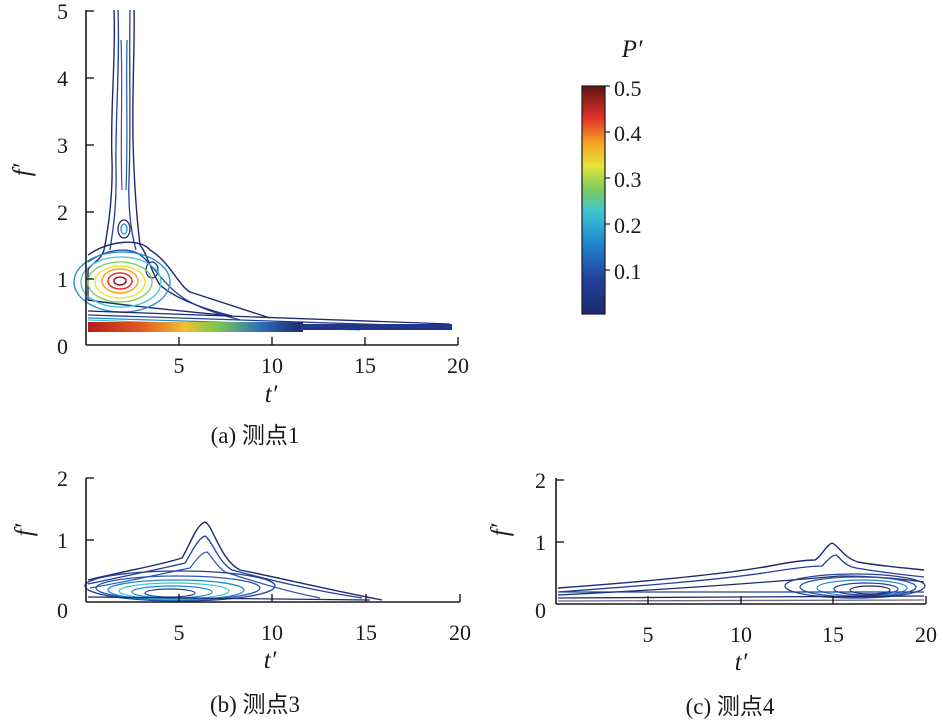 The height and width of the screenshot is (723, 943). What do you see at coordinates (926, 634) in the screenshot?
I see `xtick-c-20: 20` at bounding box center [926, 634].